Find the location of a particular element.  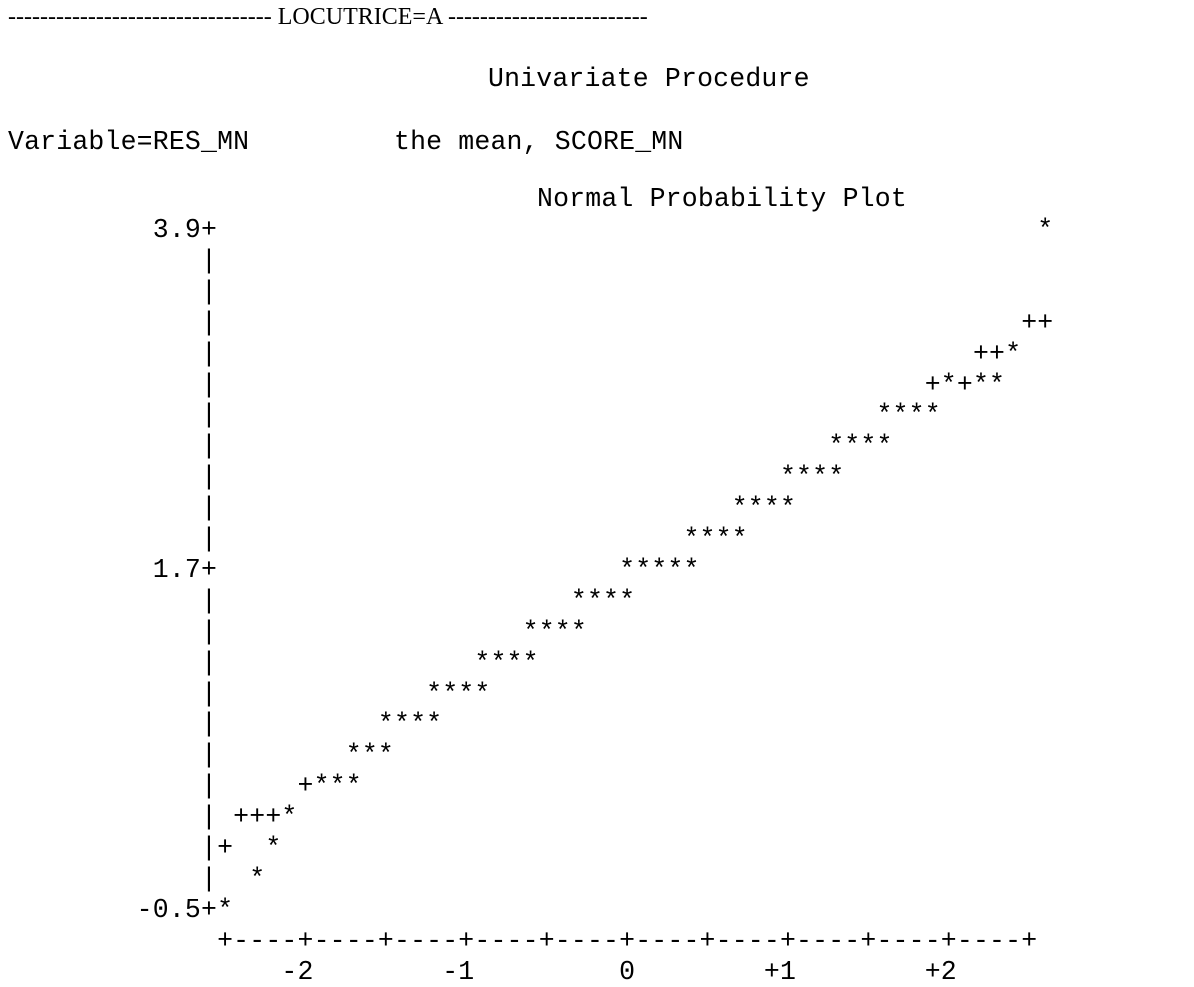

plot-line: | *** is located at coordinates (201, 755).